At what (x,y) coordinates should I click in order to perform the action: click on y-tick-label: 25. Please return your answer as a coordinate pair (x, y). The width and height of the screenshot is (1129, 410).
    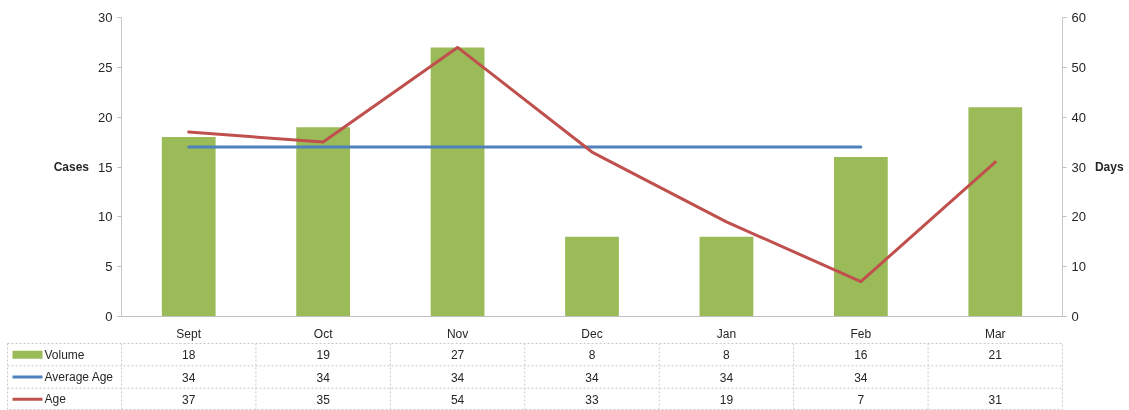
    Looking at the image, I should click on (105, 67).